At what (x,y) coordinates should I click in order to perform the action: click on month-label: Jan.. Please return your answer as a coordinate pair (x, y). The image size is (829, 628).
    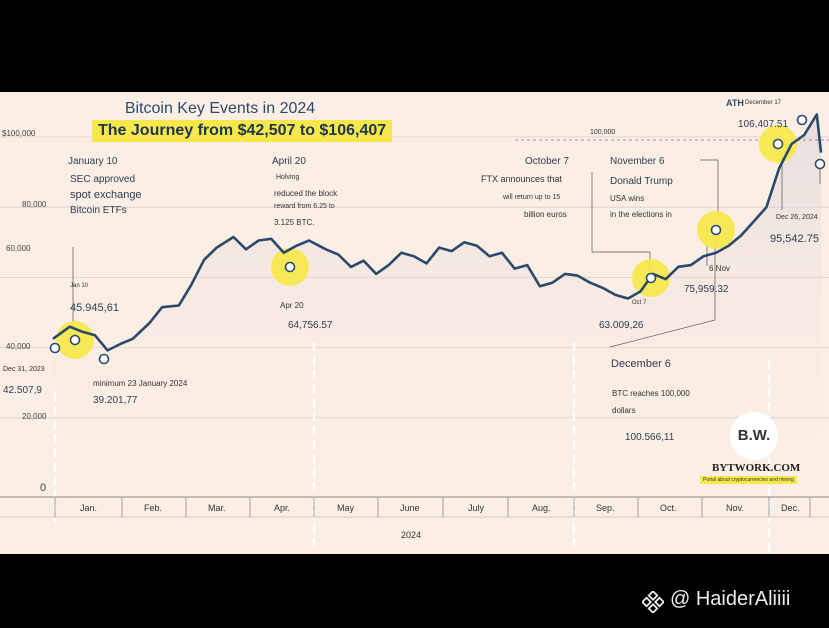
    Looking at the image, I should click on (89, 508).